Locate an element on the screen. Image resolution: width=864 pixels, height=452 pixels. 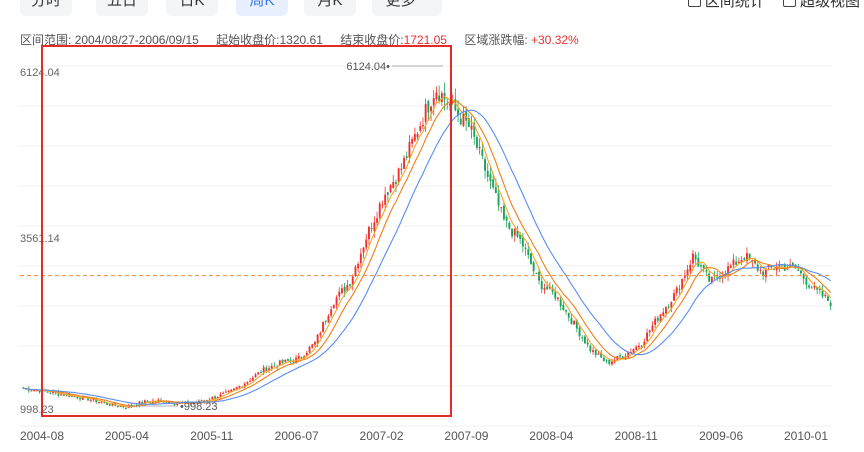
x-tick-label: 2007-09 is located at coordinates (466, 436).